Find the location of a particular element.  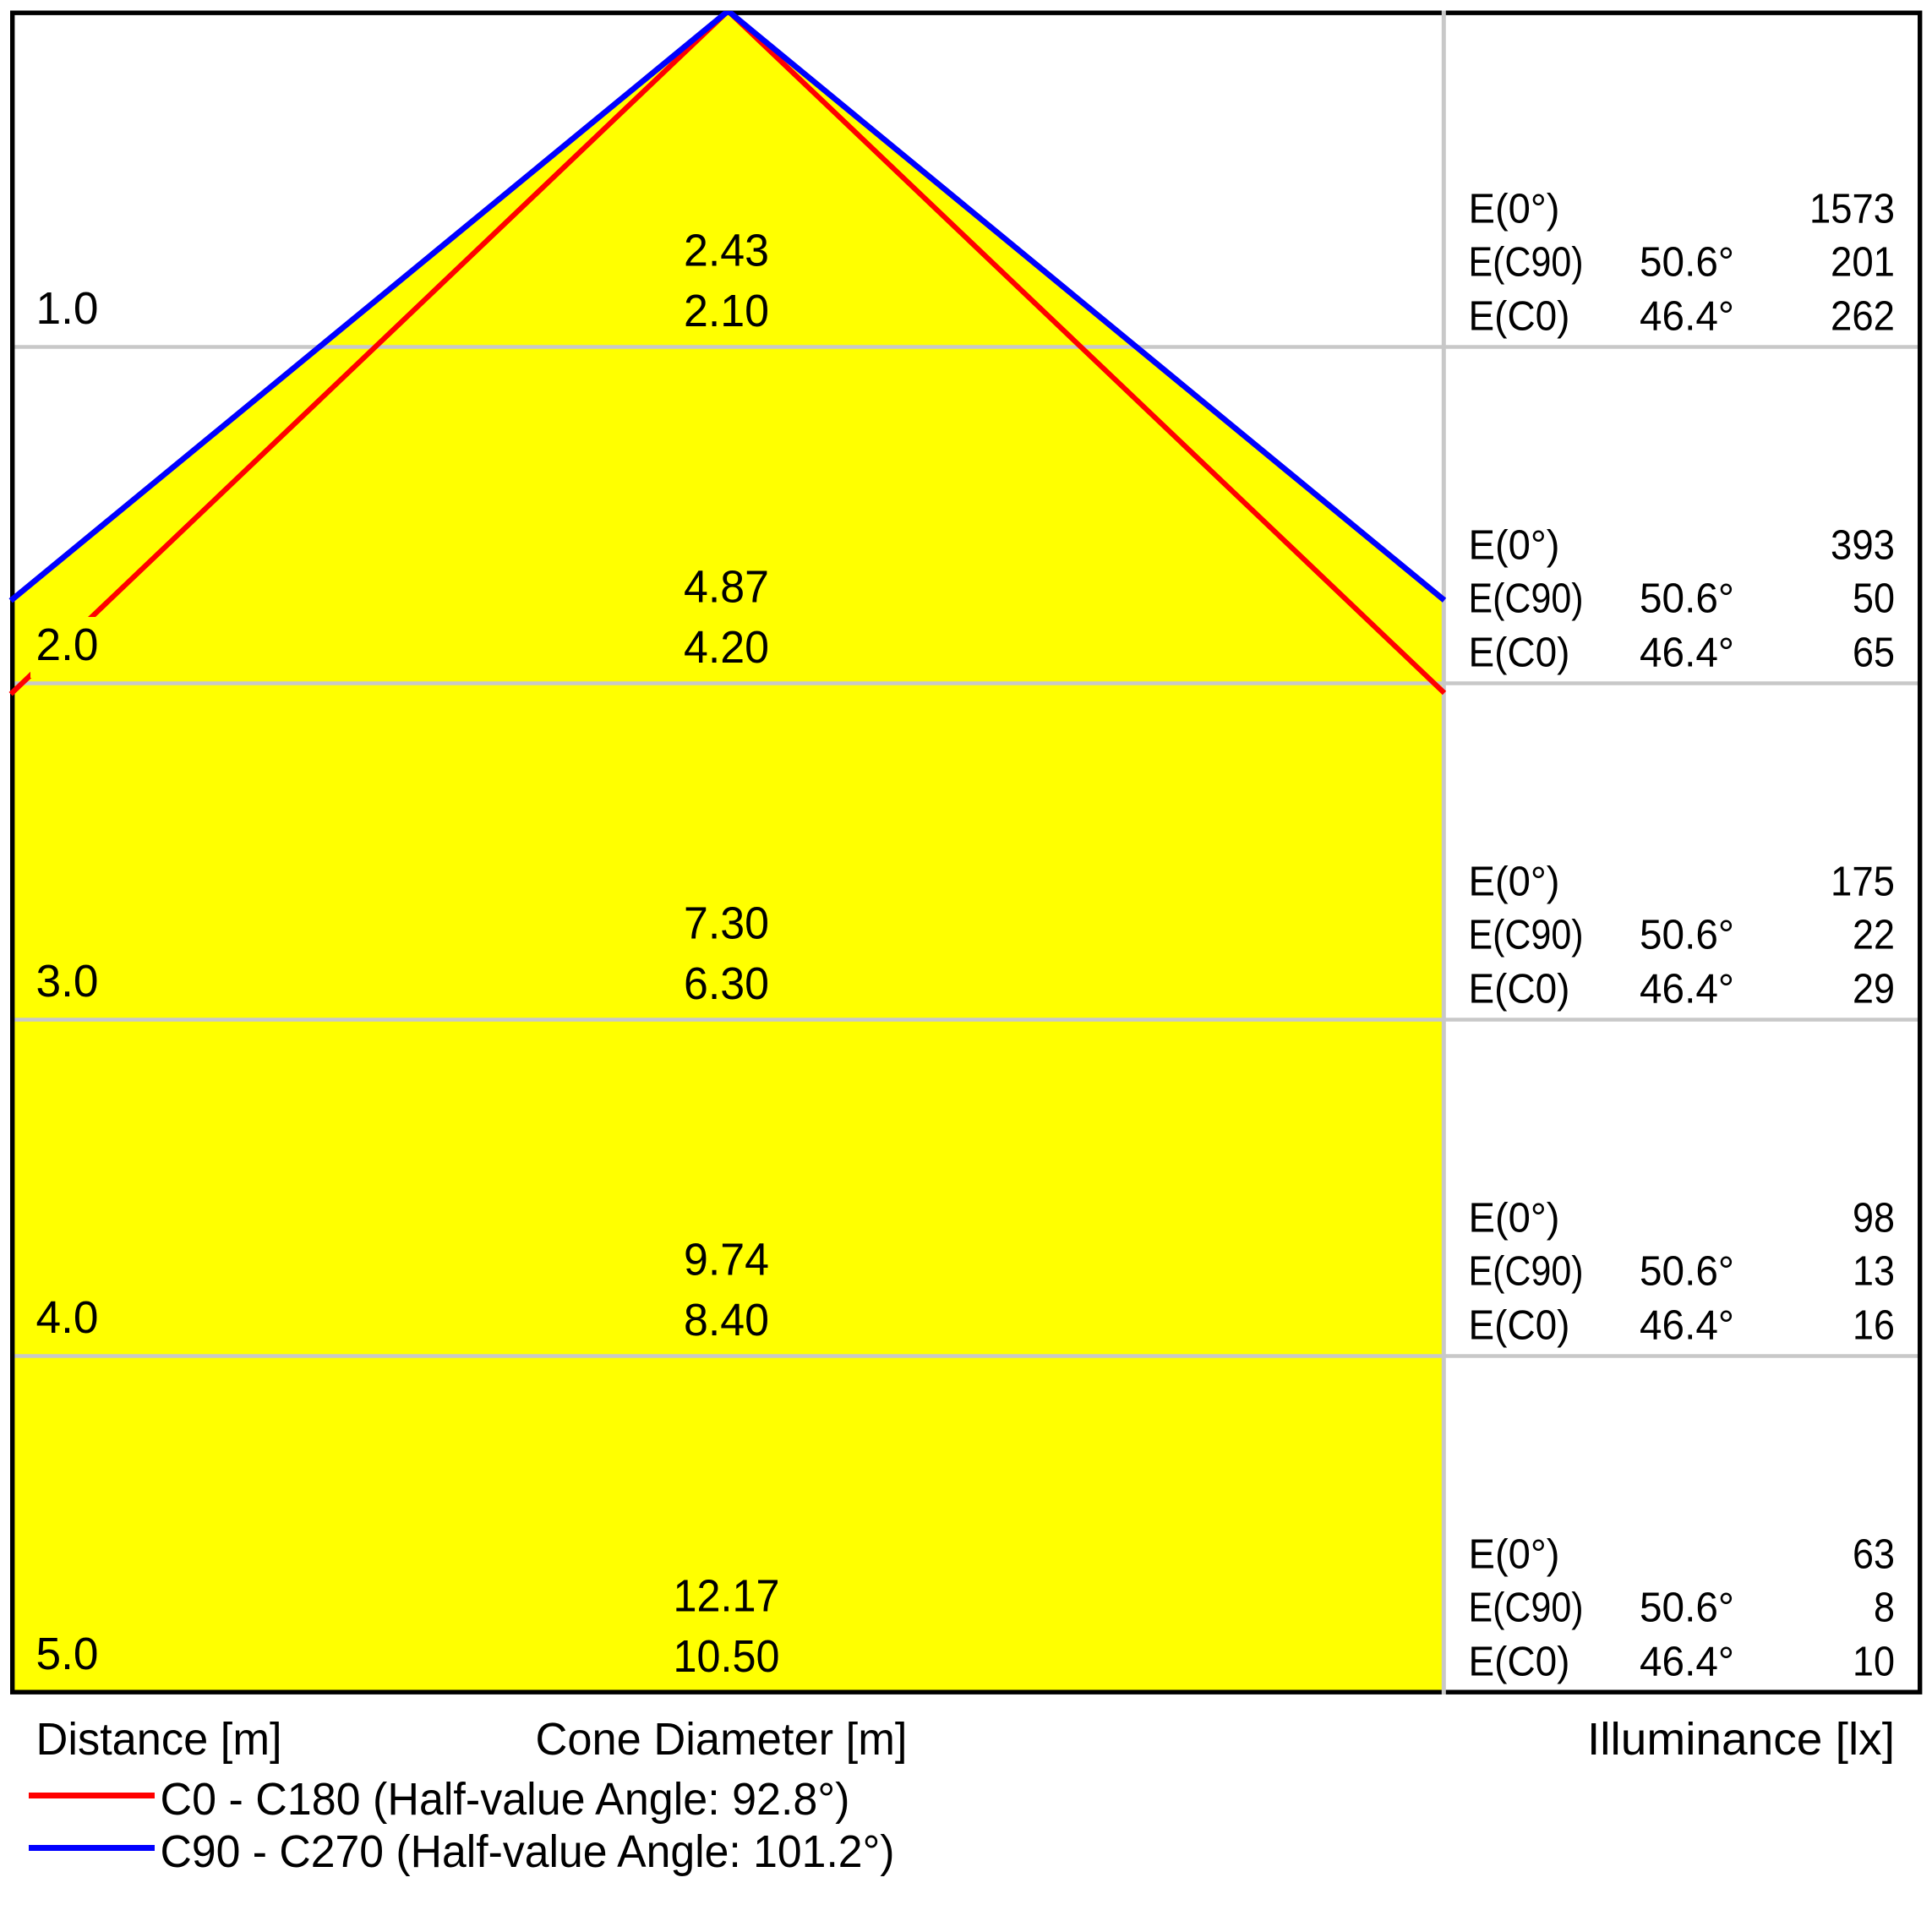

svg-text: 2.10 is located at coordinates (726, 311).